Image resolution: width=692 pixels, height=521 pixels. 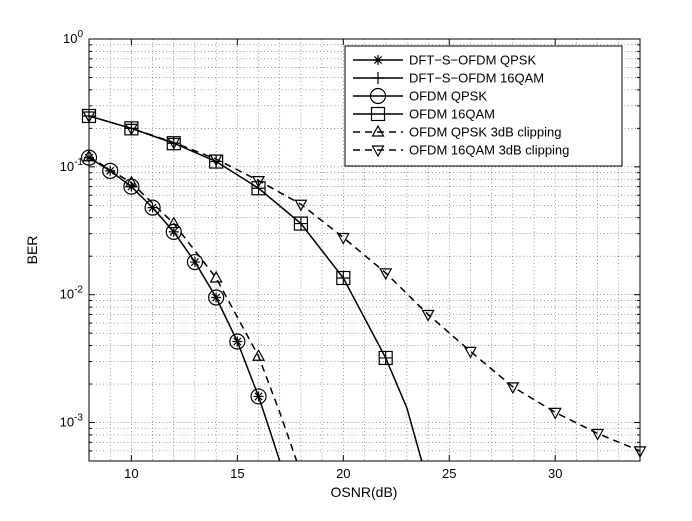 I want to click on legend-entry-1: DFT−S−OFDM QPSK, so click(x=472, y=60).